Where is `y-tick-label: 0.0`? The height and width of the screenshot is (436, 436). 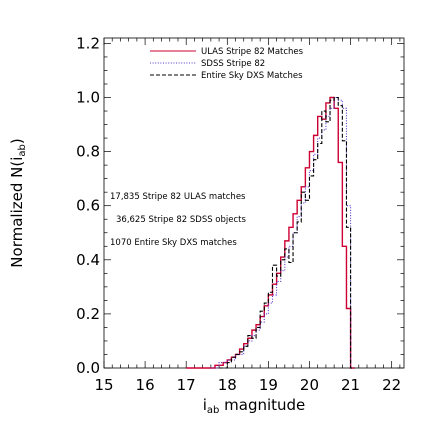 y-tick-label: 0.0 is located at coordinates (88, 368).